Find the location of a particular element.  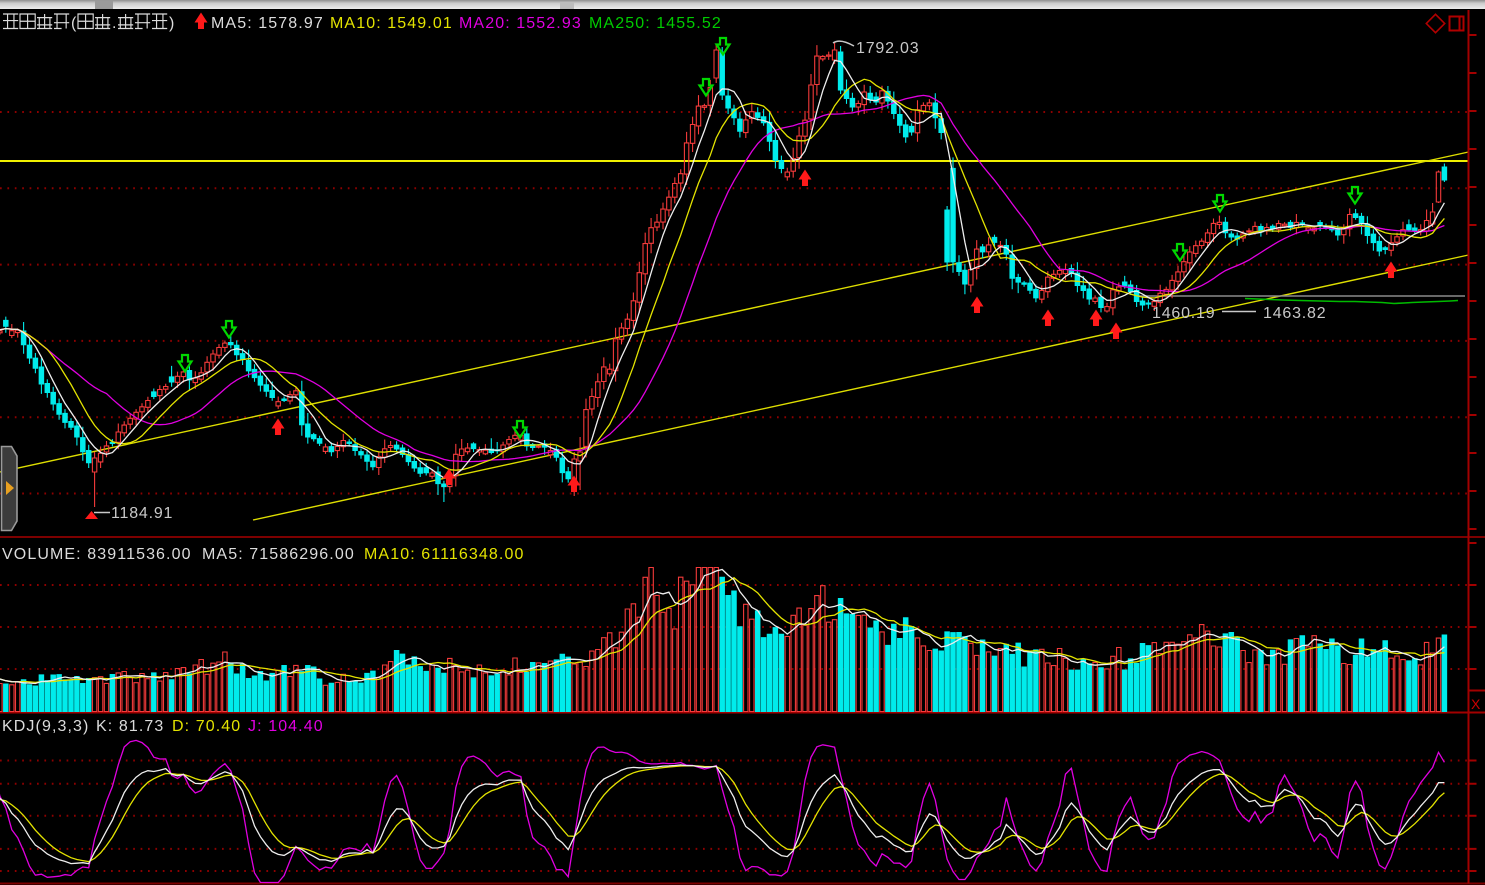

svg-text: D: 70.40 is located at coordinates (206, 726).